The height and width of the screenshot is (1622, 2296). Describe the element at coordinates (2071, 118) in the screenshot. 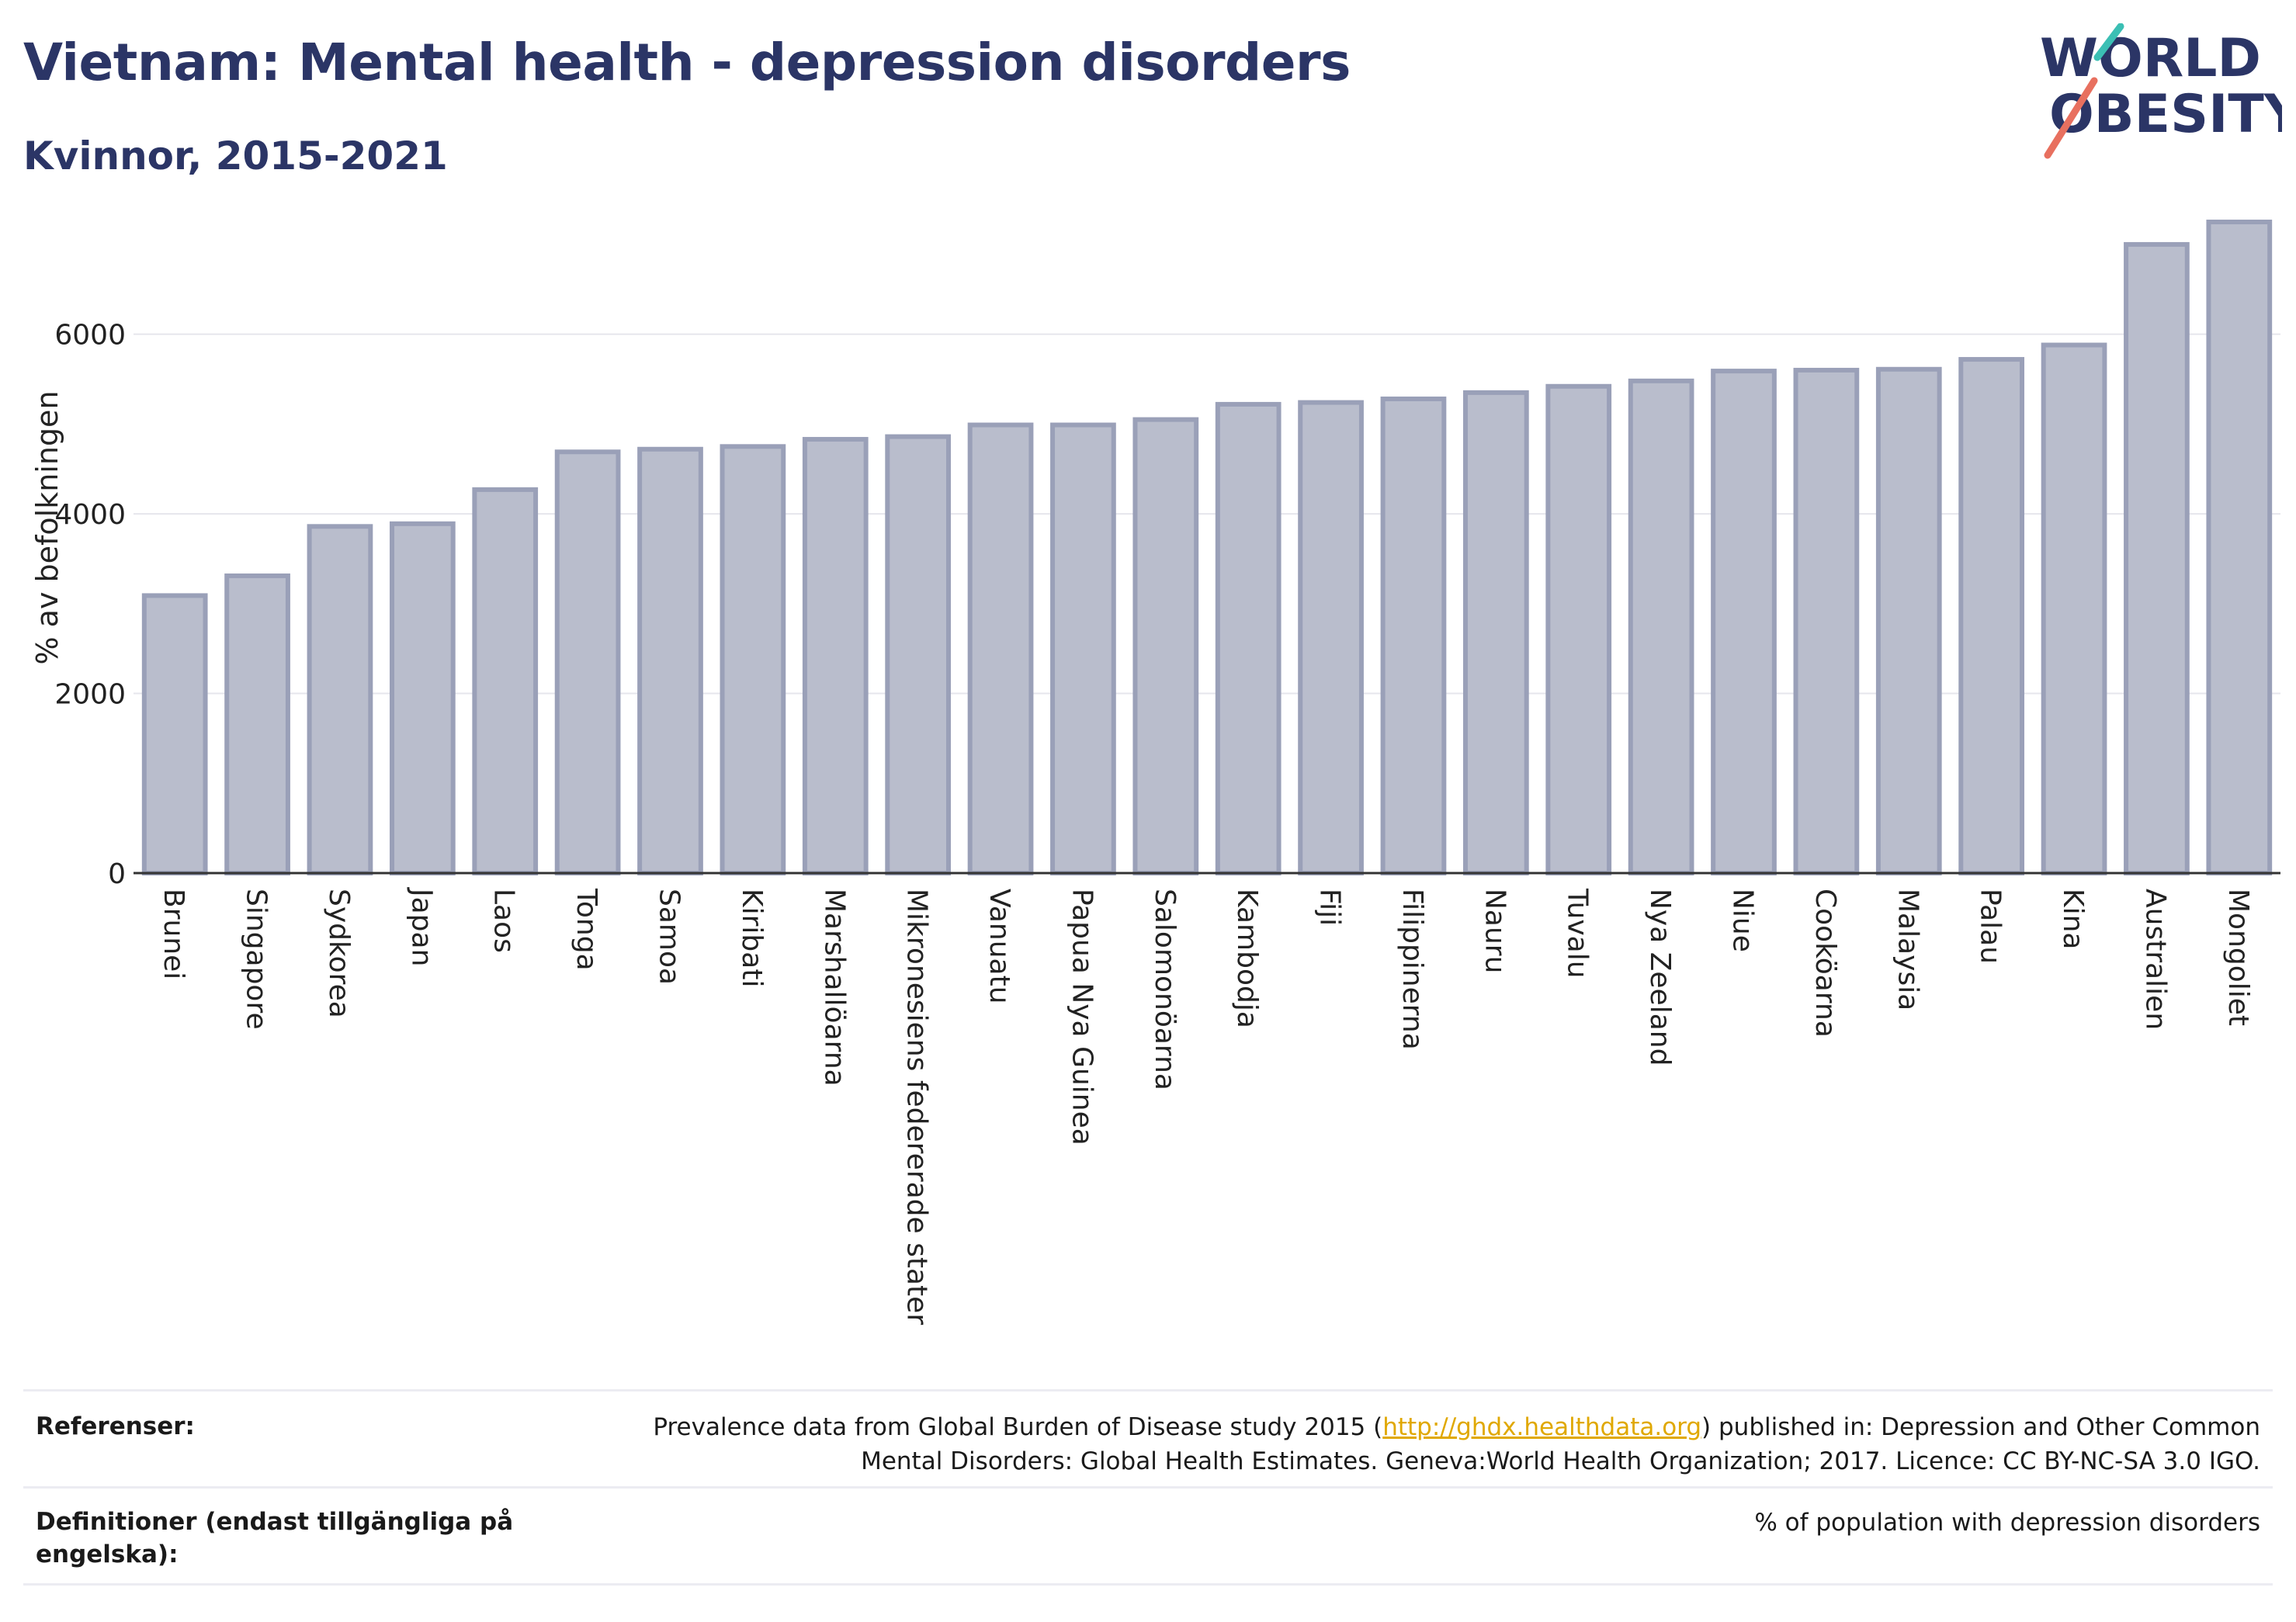

I see `logo-slash-coral` at that location.